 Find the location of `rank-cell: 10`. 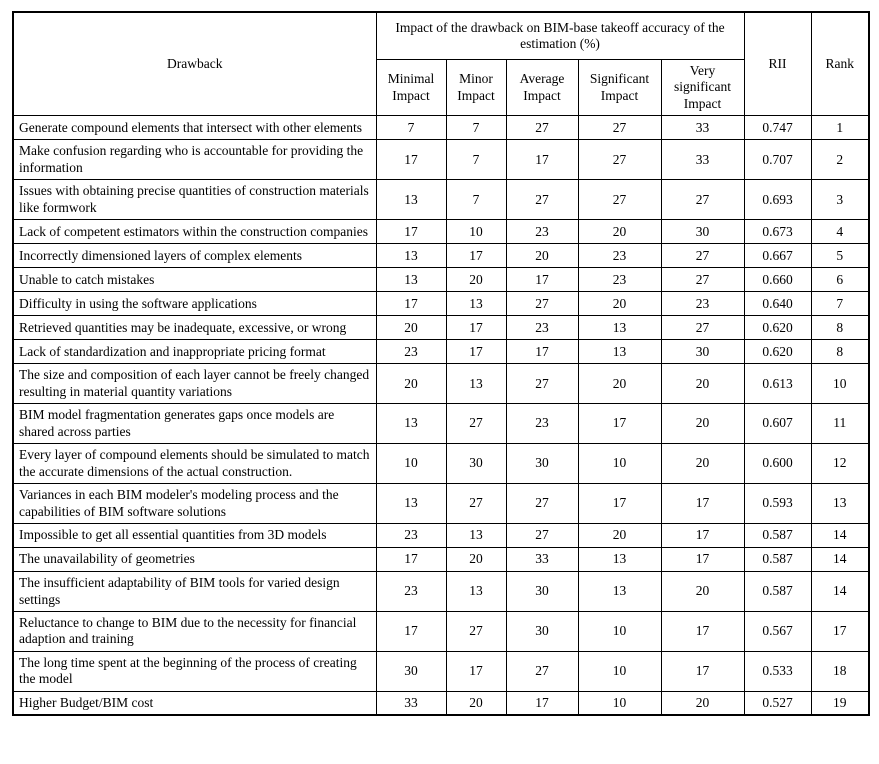

rank-cell: 10 is located at coordinates (840, 384).